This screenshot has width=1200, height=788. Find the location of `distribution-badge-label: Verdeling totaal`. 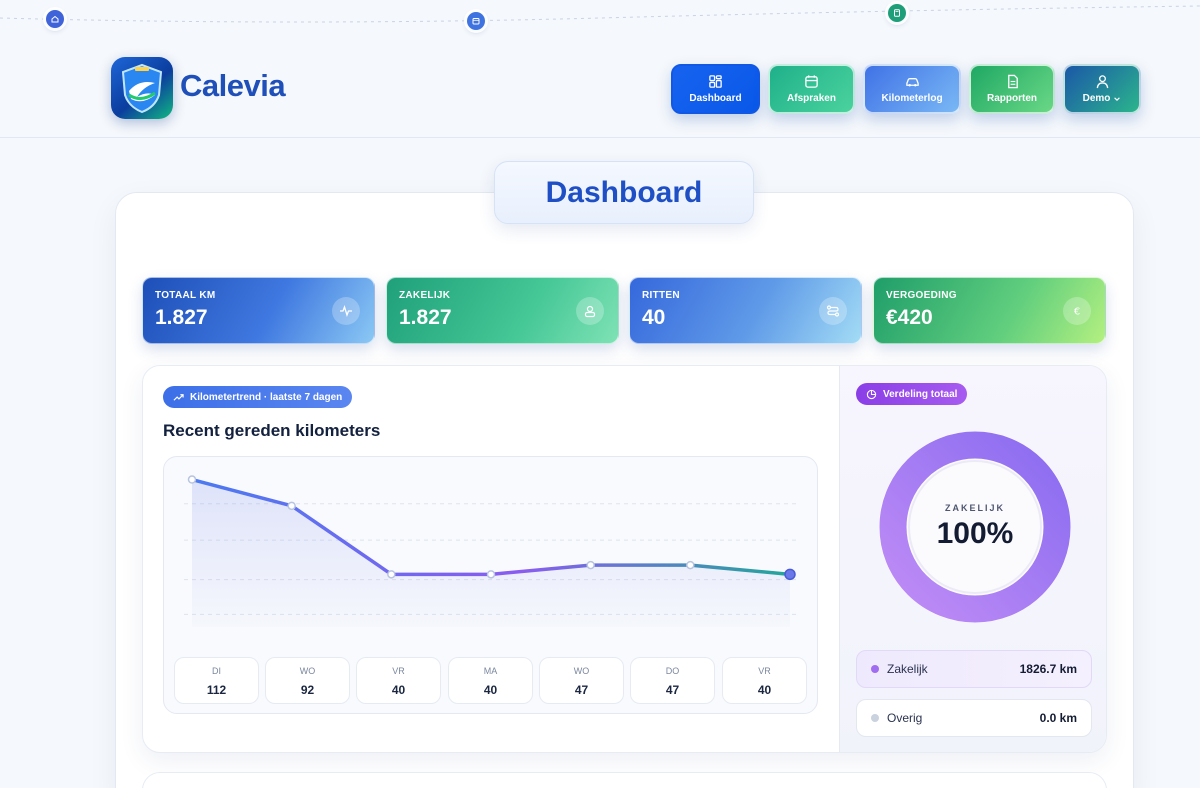

distribution-badge-label: Verdeling totaal is located at coordinates (920, 394).